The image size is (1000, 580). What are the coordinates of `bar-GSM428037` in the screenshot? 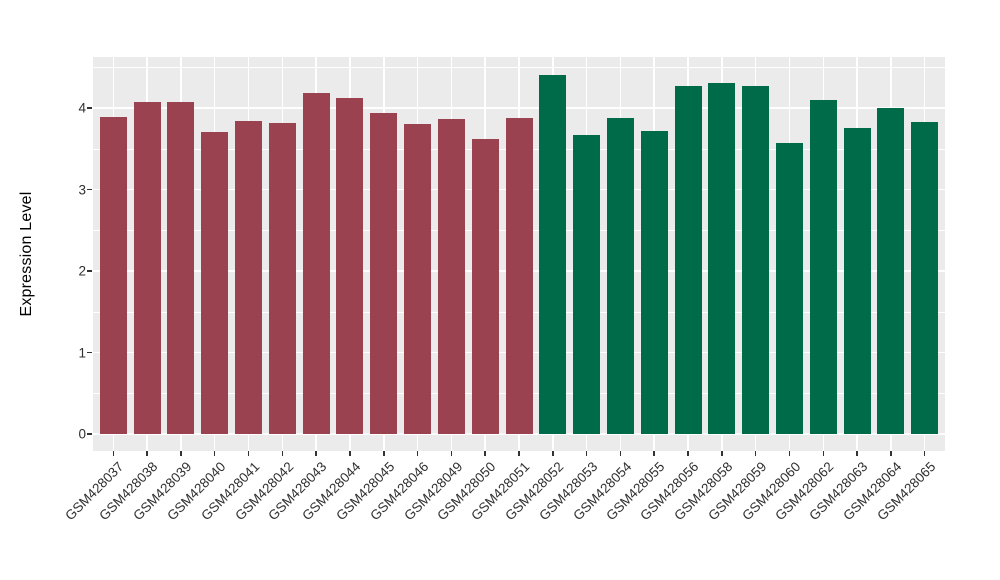 It's located at (113, 275).